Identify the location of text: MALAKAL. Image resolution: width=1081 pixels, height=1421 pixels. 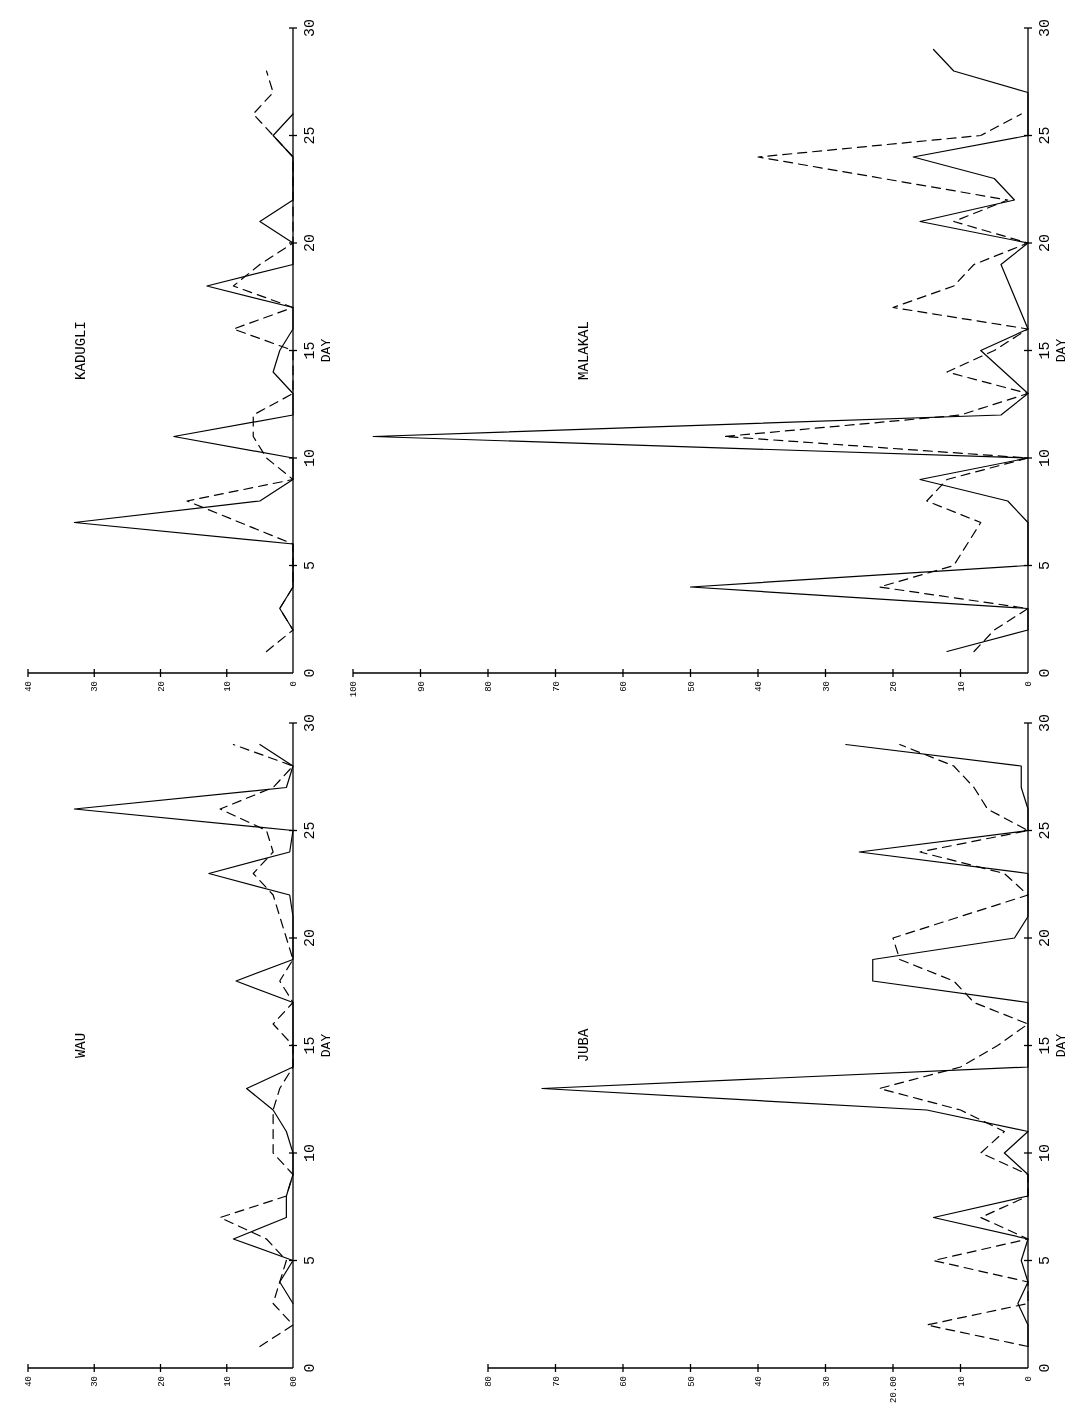
(583, 350).